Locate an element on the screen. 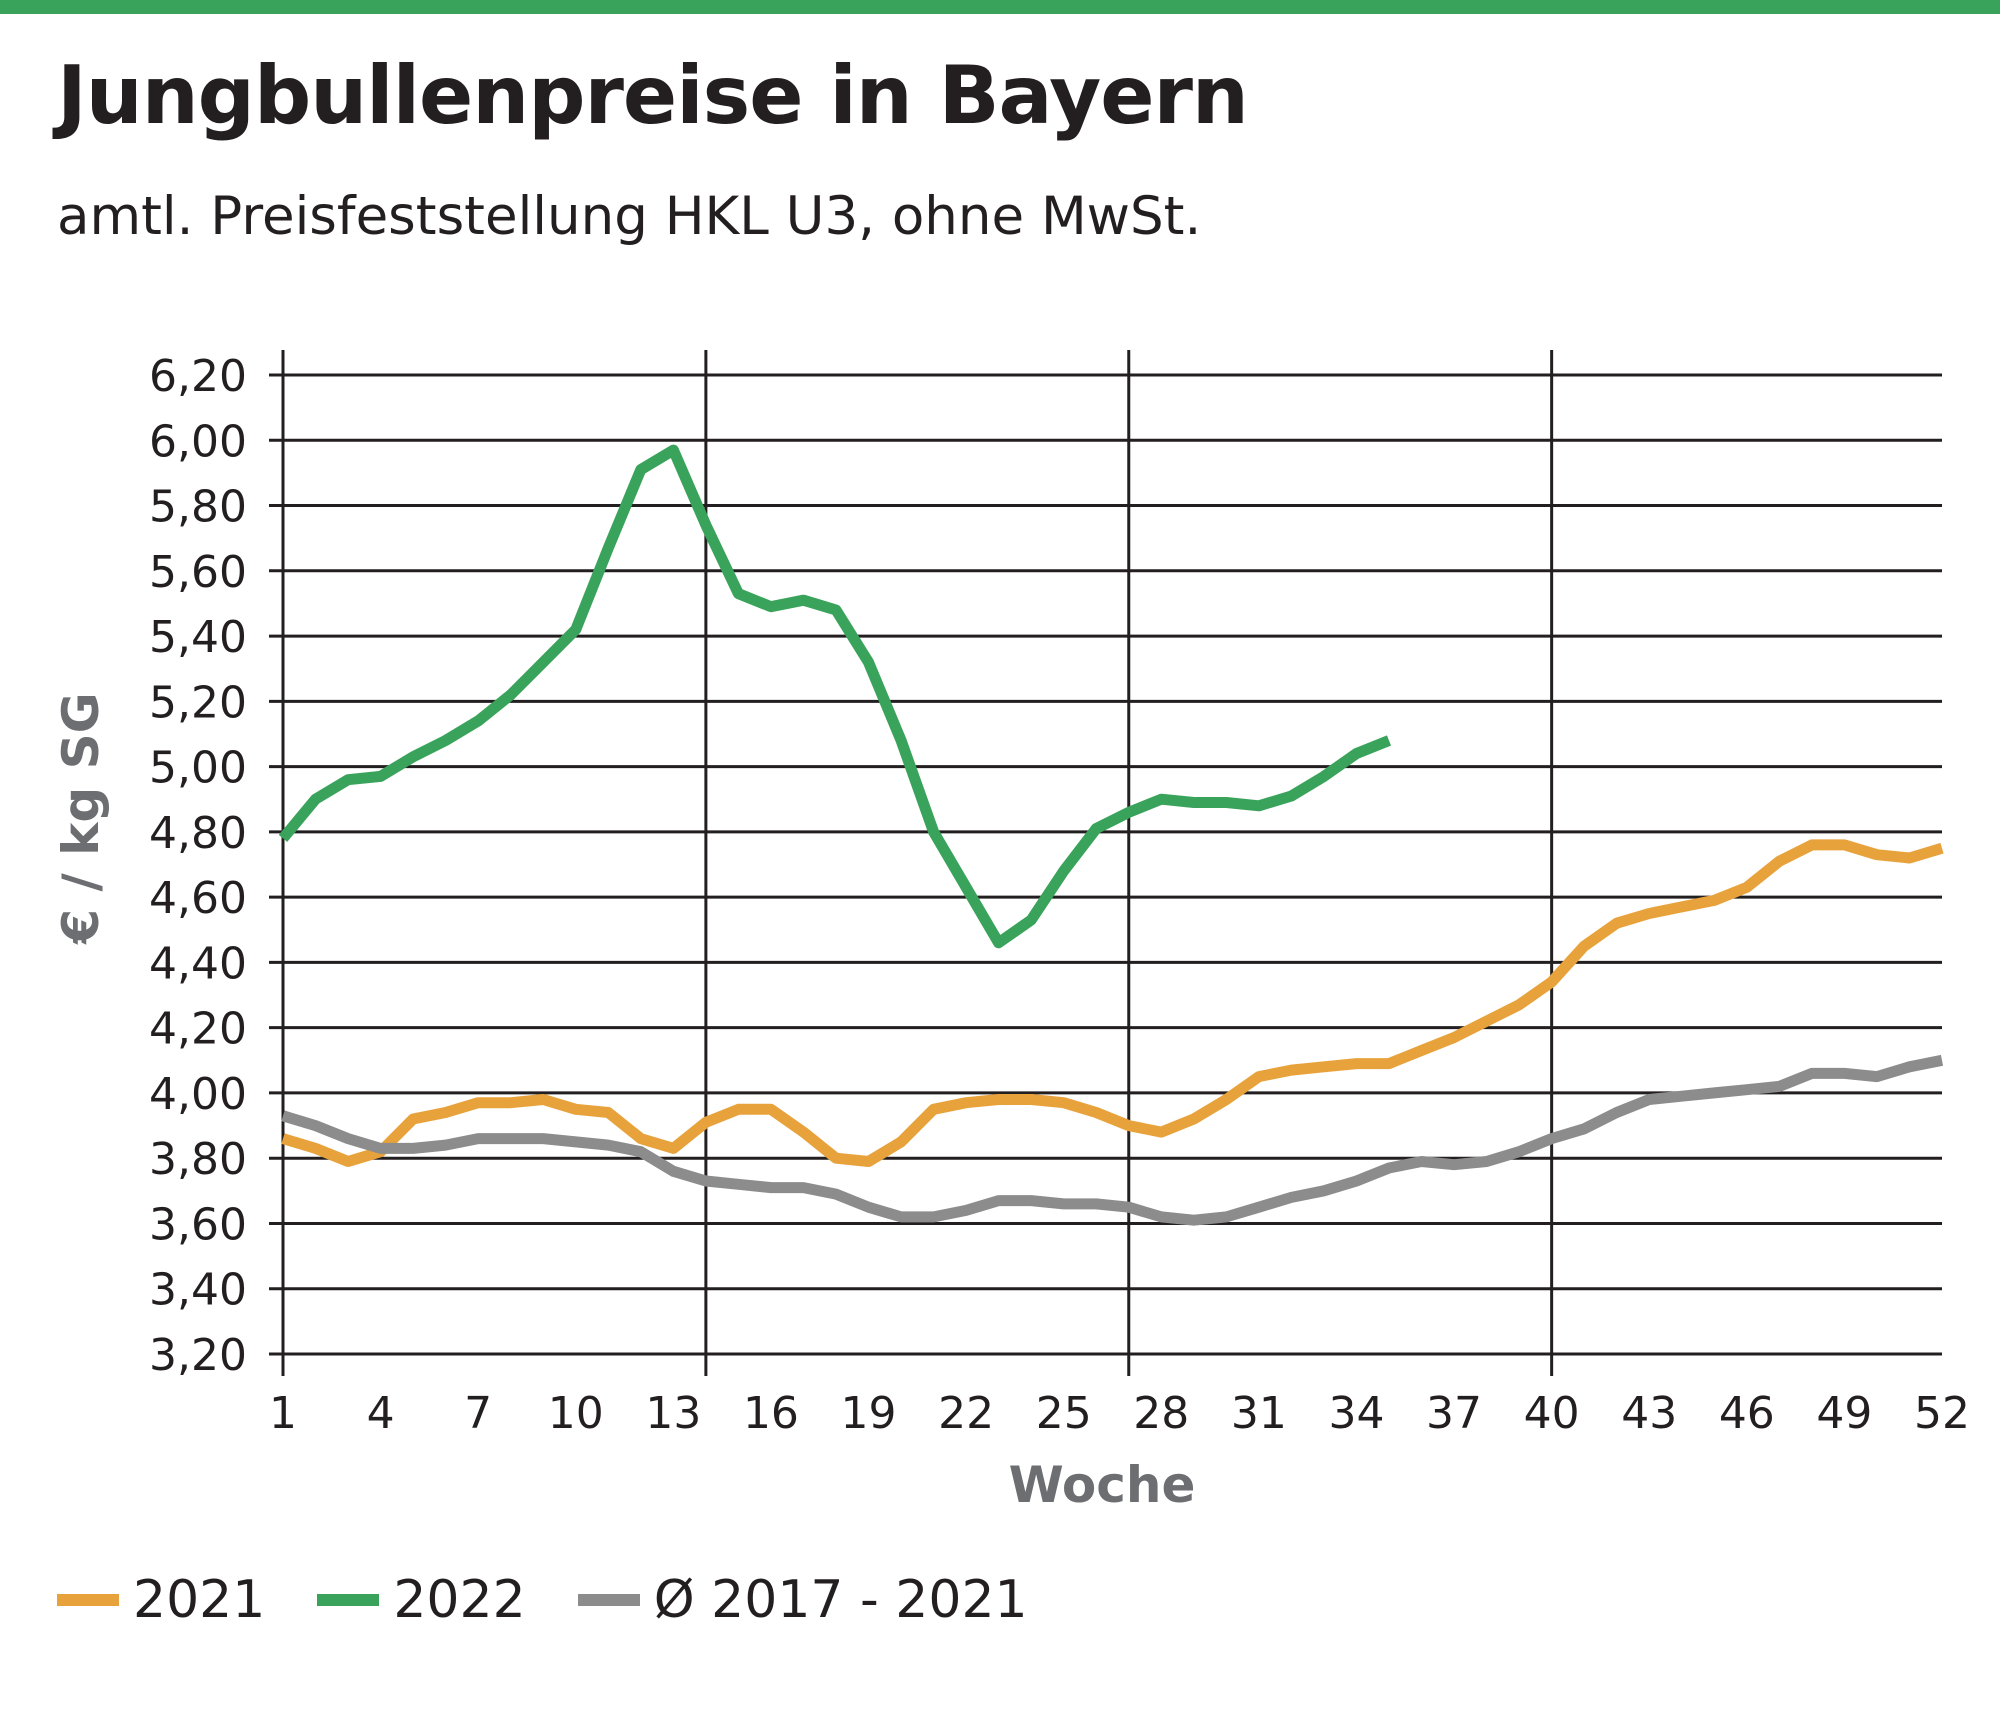  legend-item-2022: 2022 is located at coordinates (421, 1600).